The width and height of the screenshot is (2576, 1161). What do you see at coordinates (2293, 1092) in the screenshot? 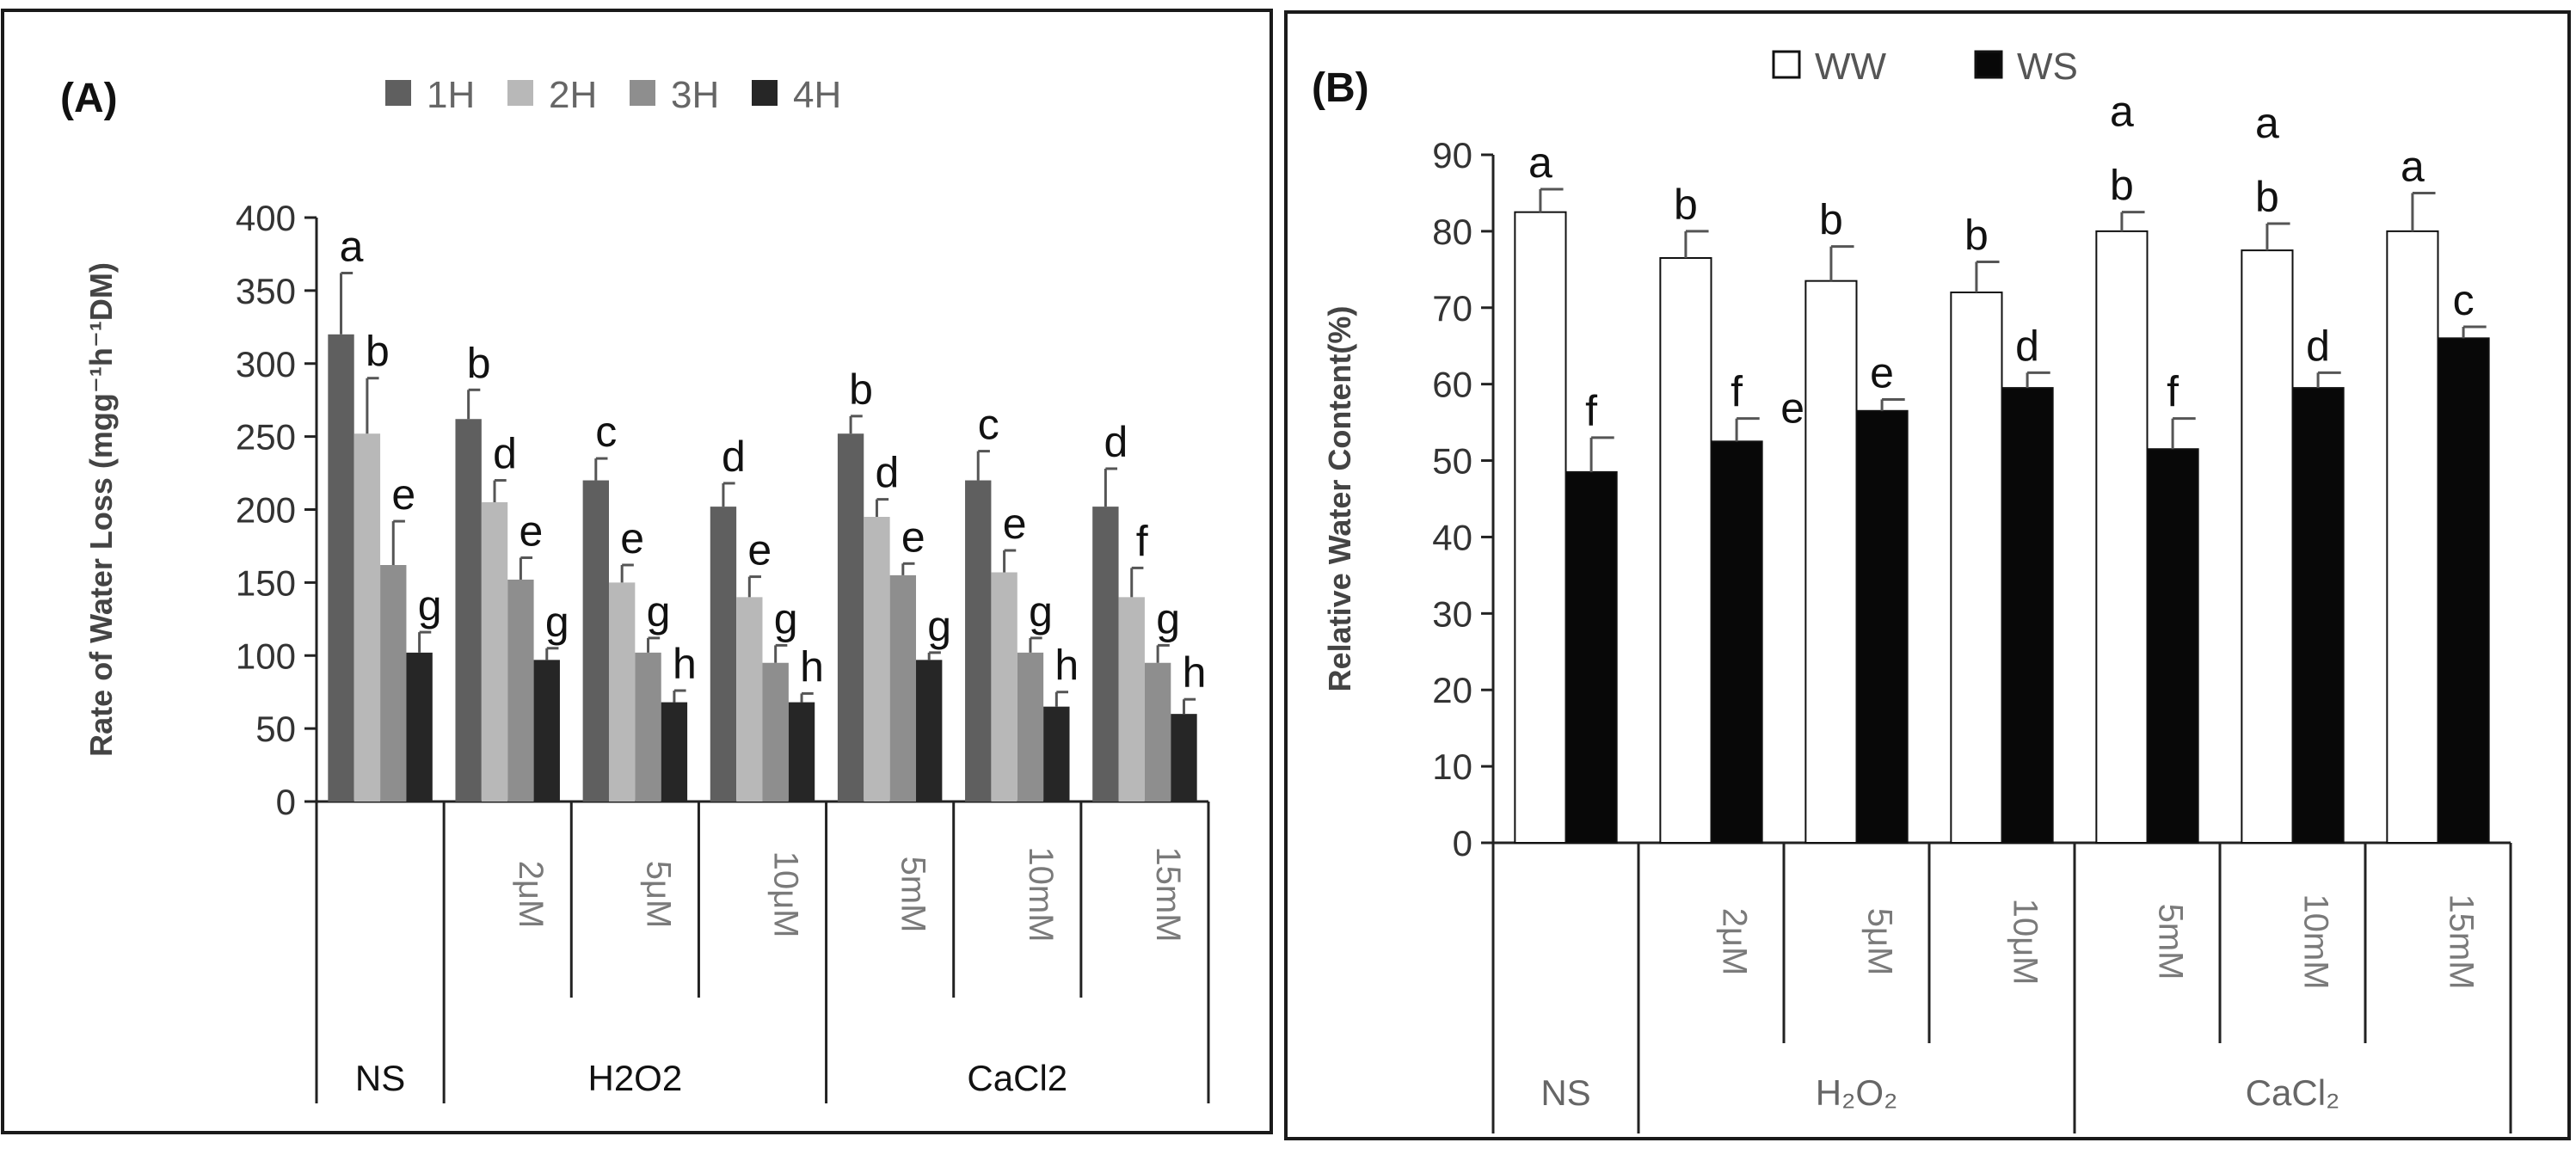
I see `group-label: CaCl₂` at bounding box center [2293, 1092].